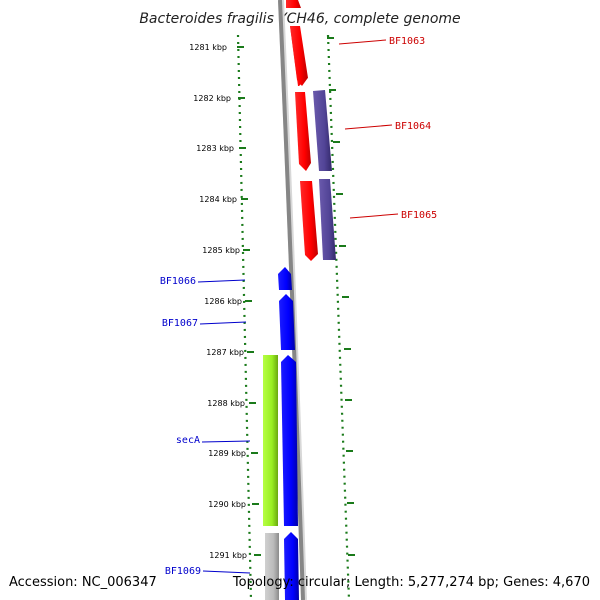 Image resolution: width=600 pixels, height=600 pixels. I want to click on genome-backbone-core, so click(291, 300).